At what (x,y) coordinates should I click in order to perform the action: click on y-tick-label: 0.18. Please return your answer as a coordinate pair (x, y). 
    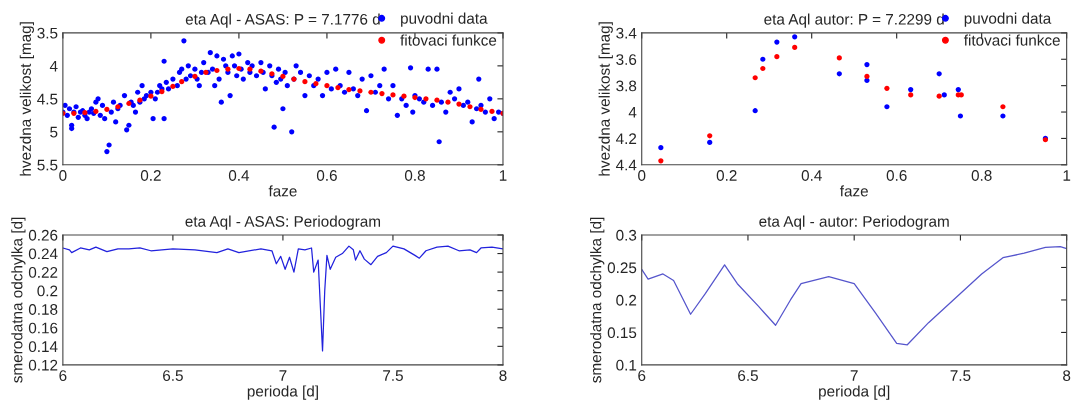
    Looking at the image, I should click on (43, 309).